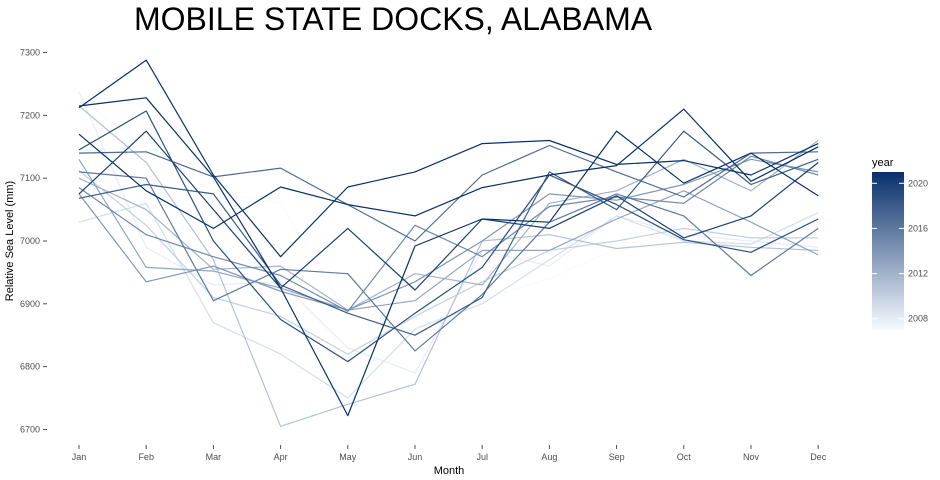 The image size is (940, 480). I want to click on y-tick-label: 7100, so click(30, 178).